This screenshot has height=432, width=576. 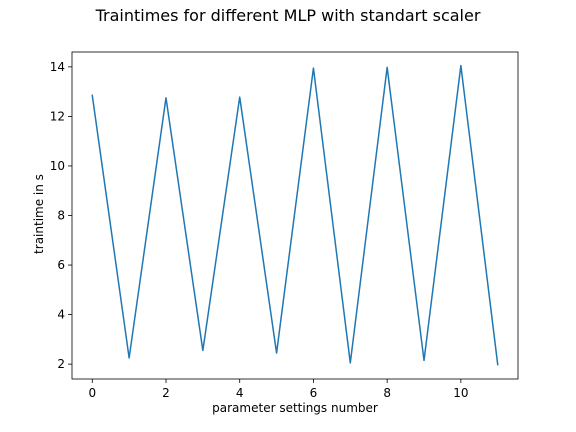 I want to click on y-tick-label: 8, so click(x=61, y=216).